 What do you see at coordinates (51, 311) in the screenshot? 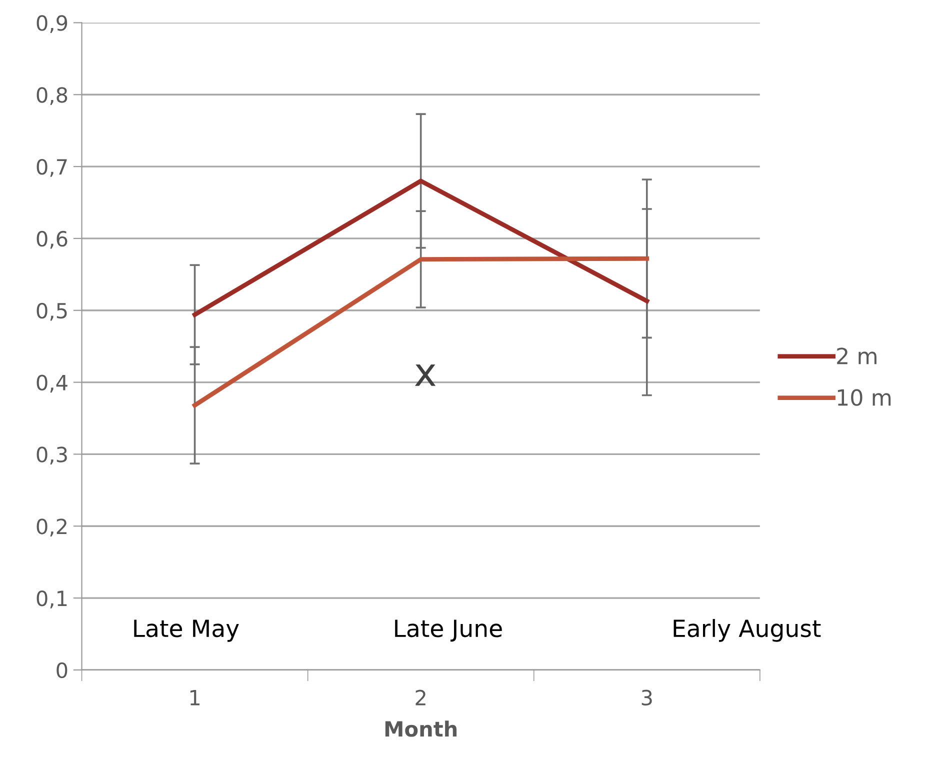
I see `y-tick-label: 0,5` at bounding box center [51, 311].